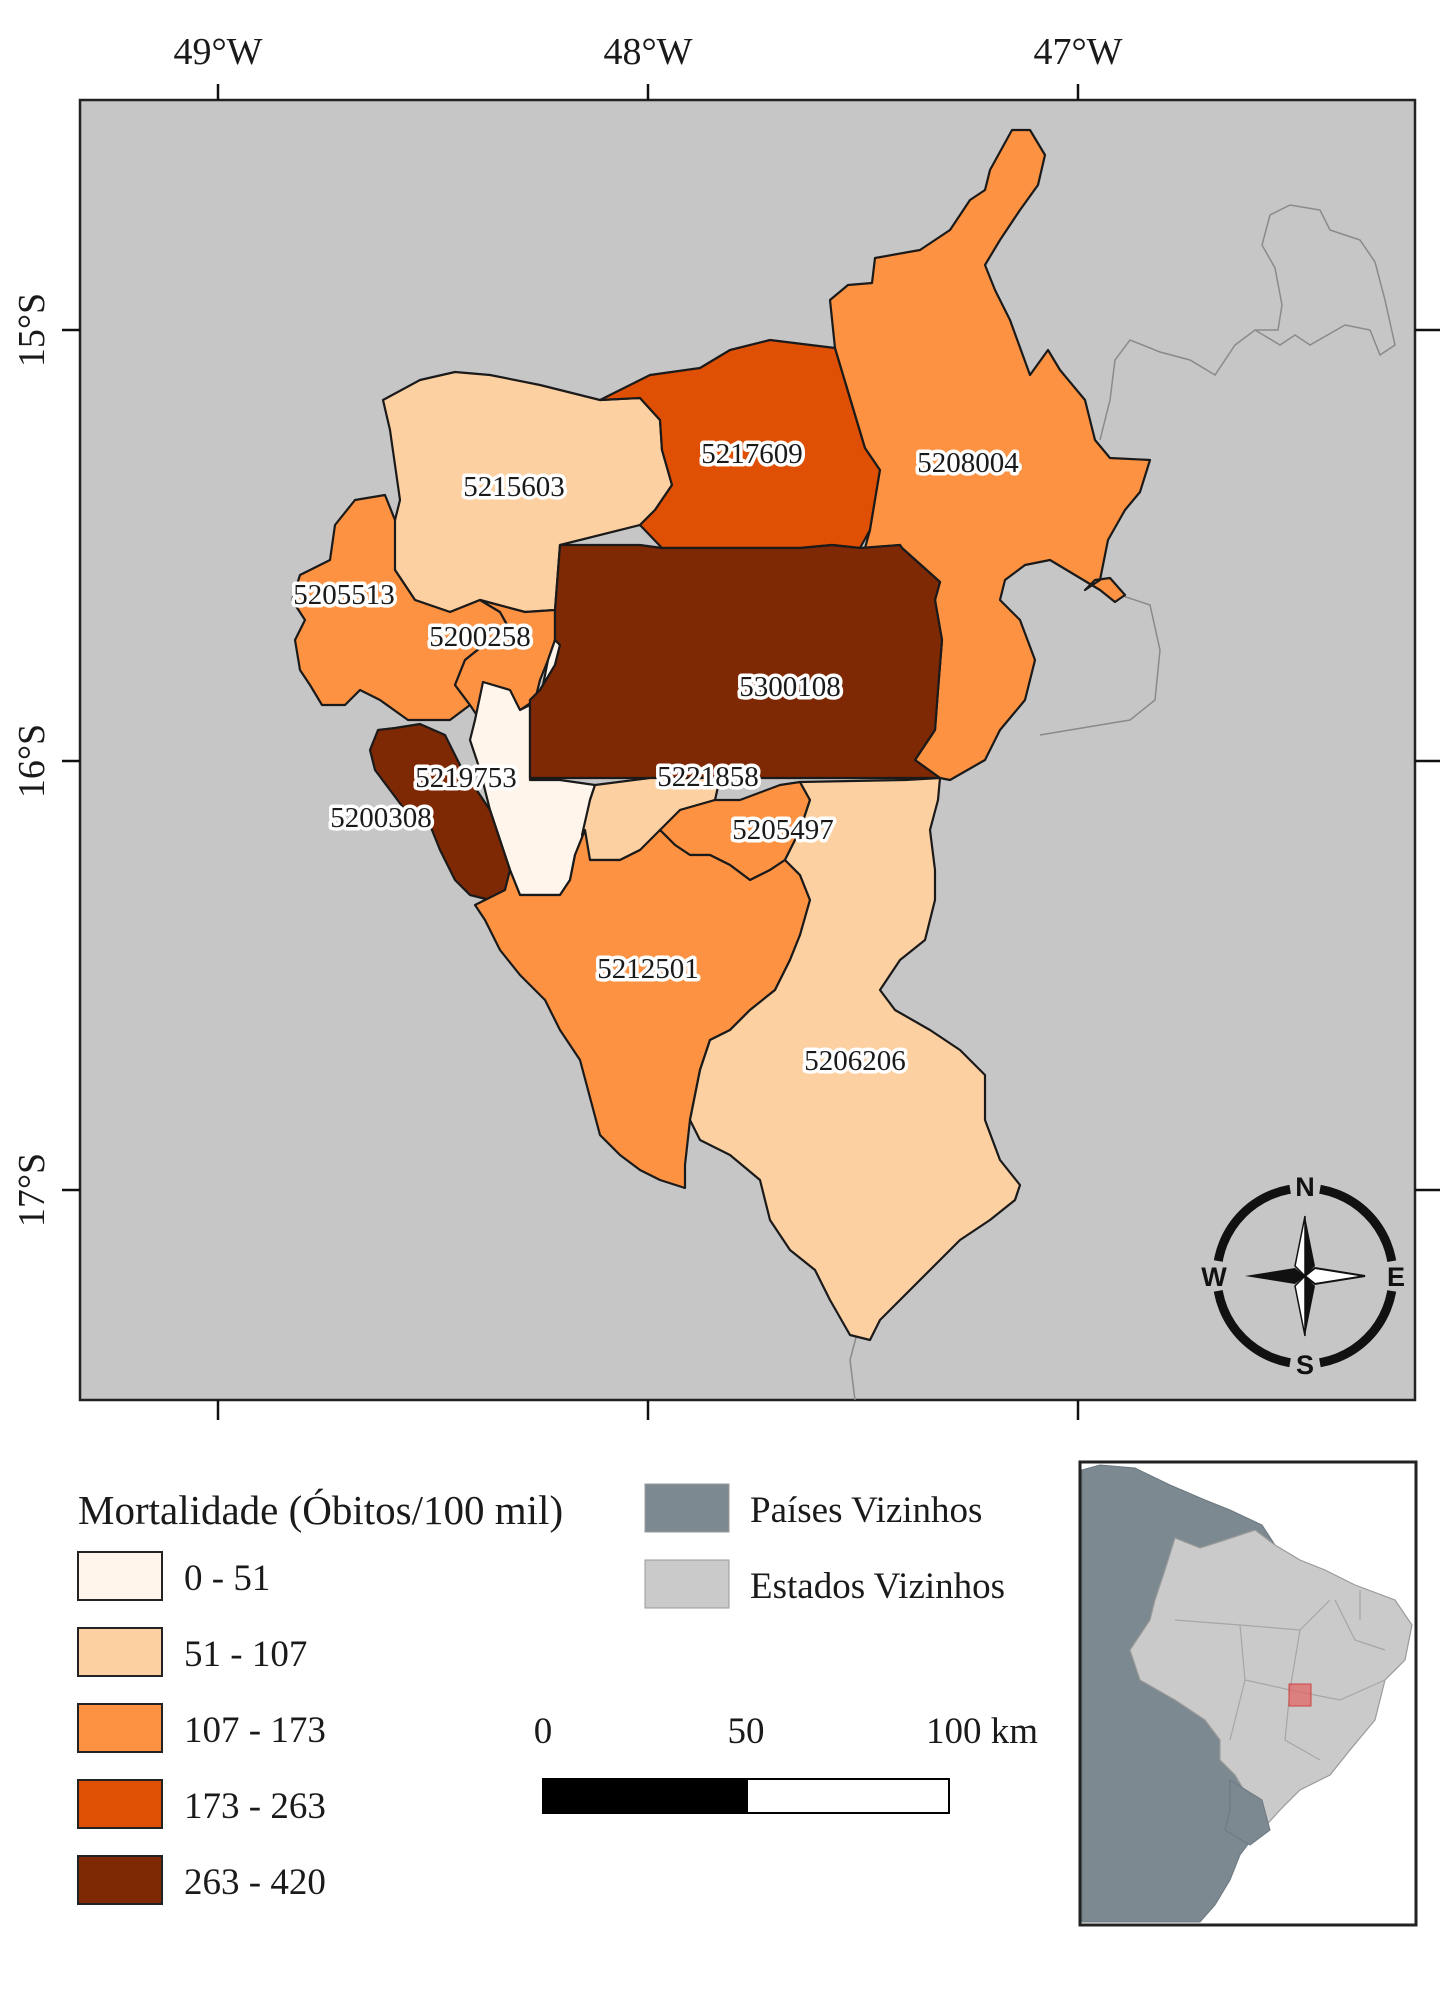  I want to click on legend-label-0: 0 - 51, so click(227, 1578).